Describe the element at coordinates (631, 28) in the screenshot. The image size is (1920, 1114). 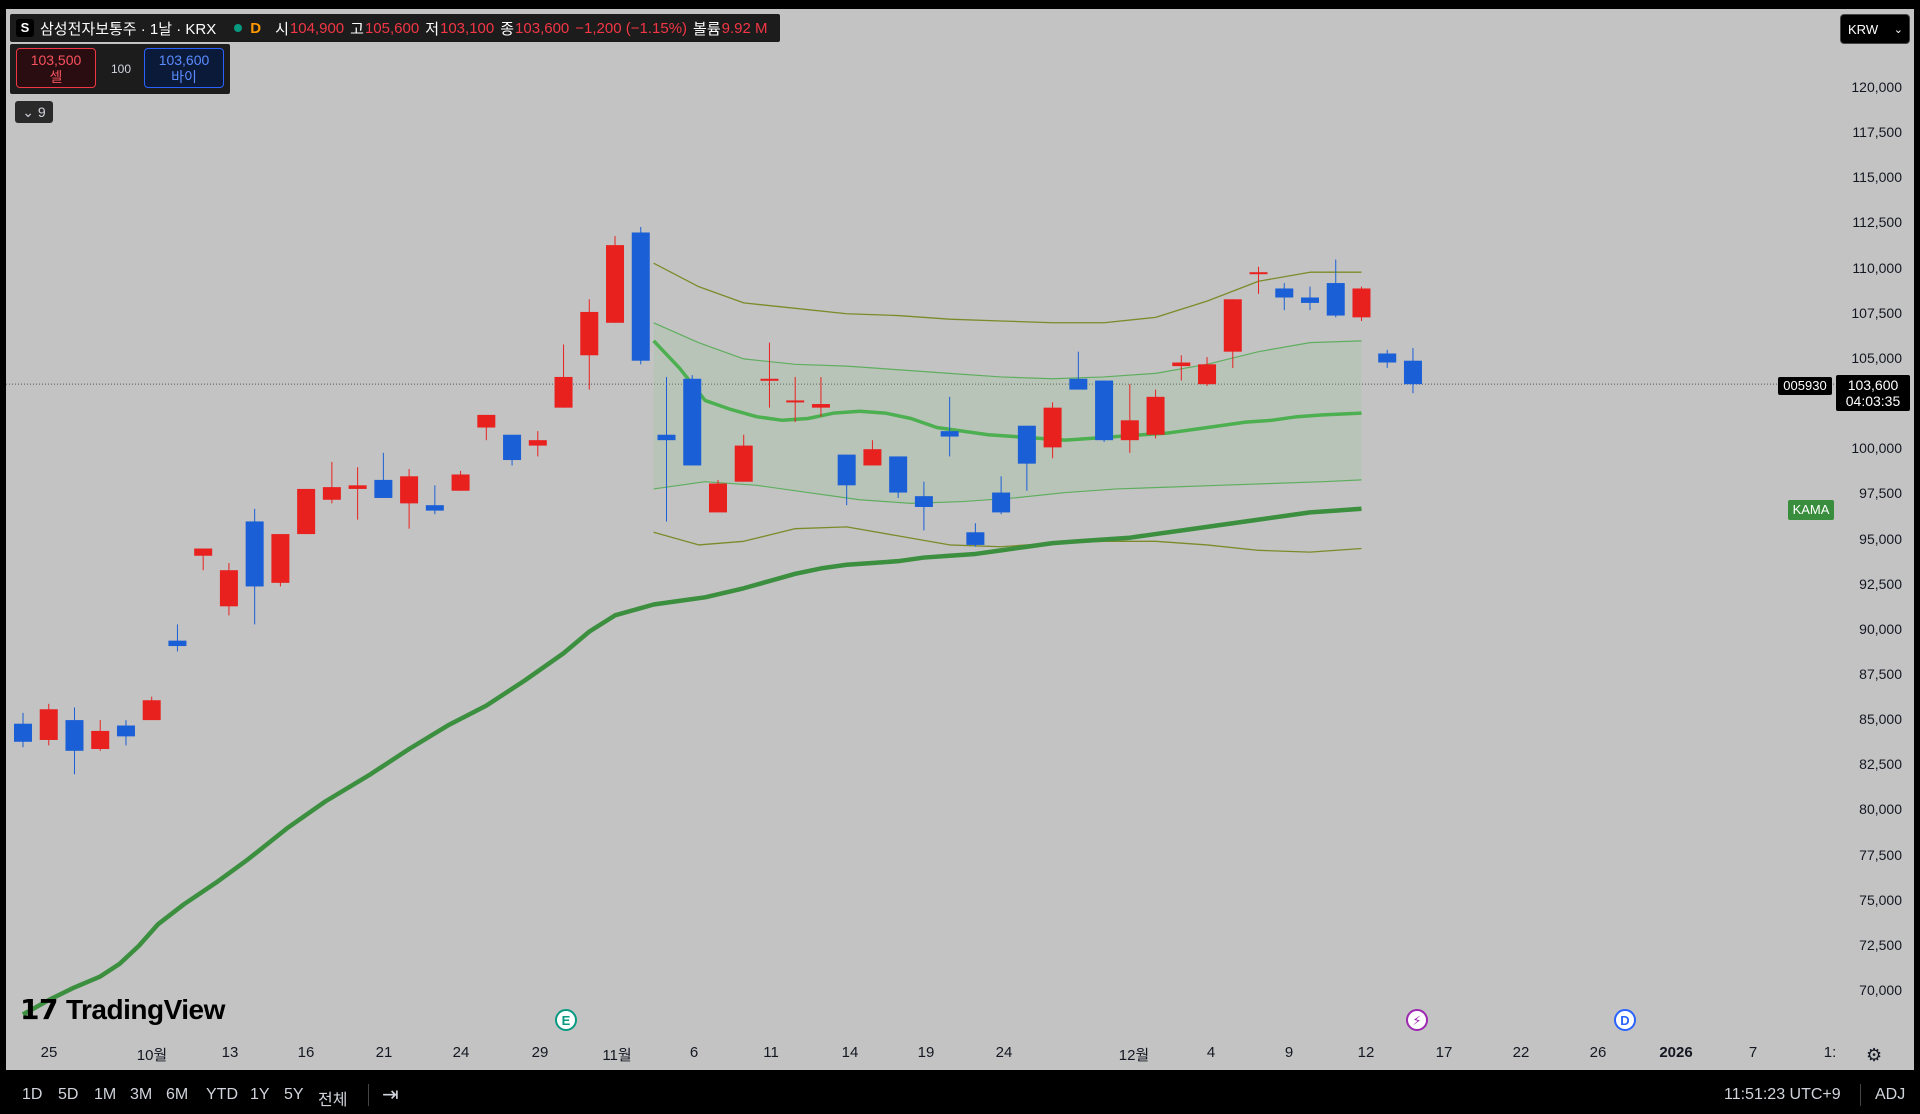
I see `change-value: −1,200 (−1.15%)` at that location.